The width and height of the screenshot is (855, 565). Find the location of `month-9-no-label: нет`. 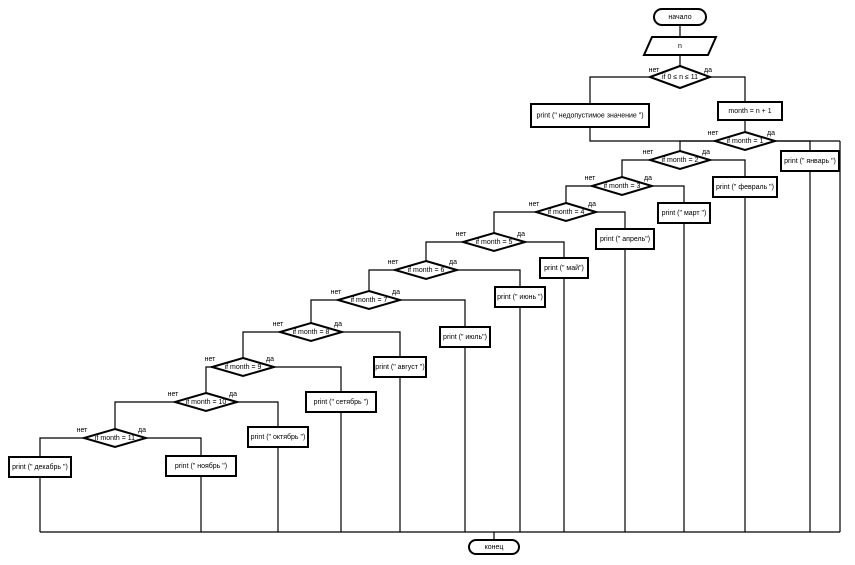

month-9-no-label: нет is located at coordinates (211, 359).